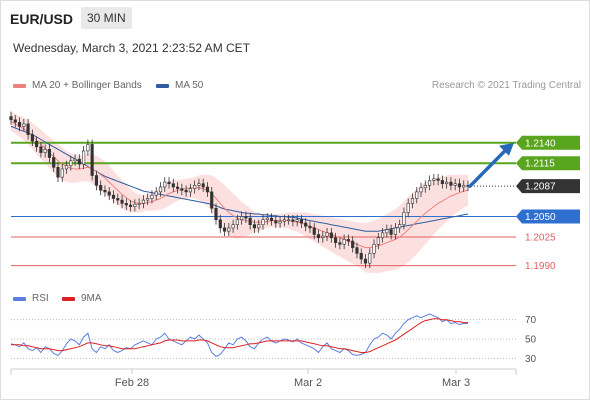 This screenshot has width=590, height=400. What do you see at coordinates (132, 383) in the screenshot?
I see `time-tick-label-0: Feb 28` at bounding box center [132, 383].